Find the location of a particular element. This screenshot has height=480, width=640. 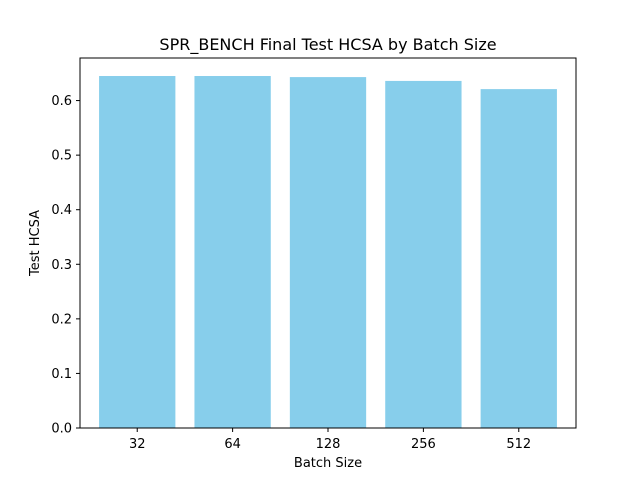

x-axis-ticks: 32 64 128 256 512 is located at coordinates (330, 440).